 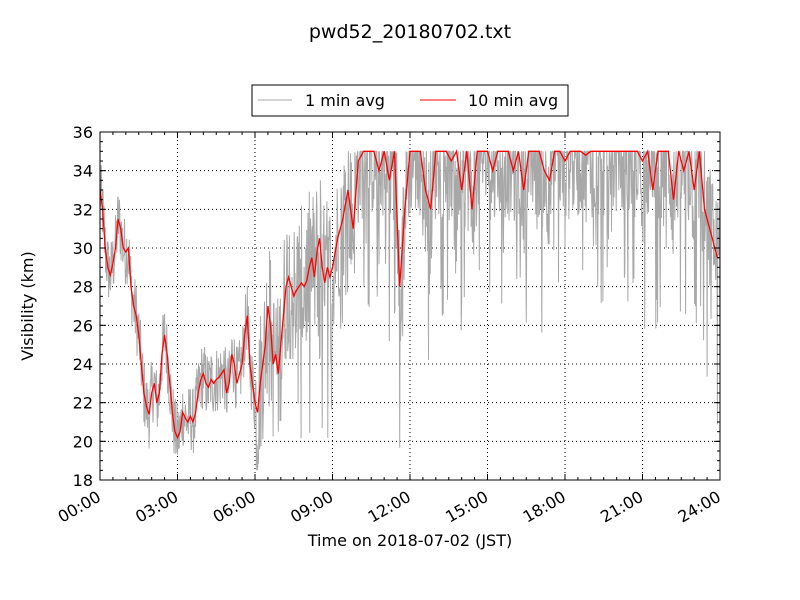 What do you see at coordinates (79, 507) in the screenshot?
I see `x-tick-label: 00:00` at bounding box center [79, 507].